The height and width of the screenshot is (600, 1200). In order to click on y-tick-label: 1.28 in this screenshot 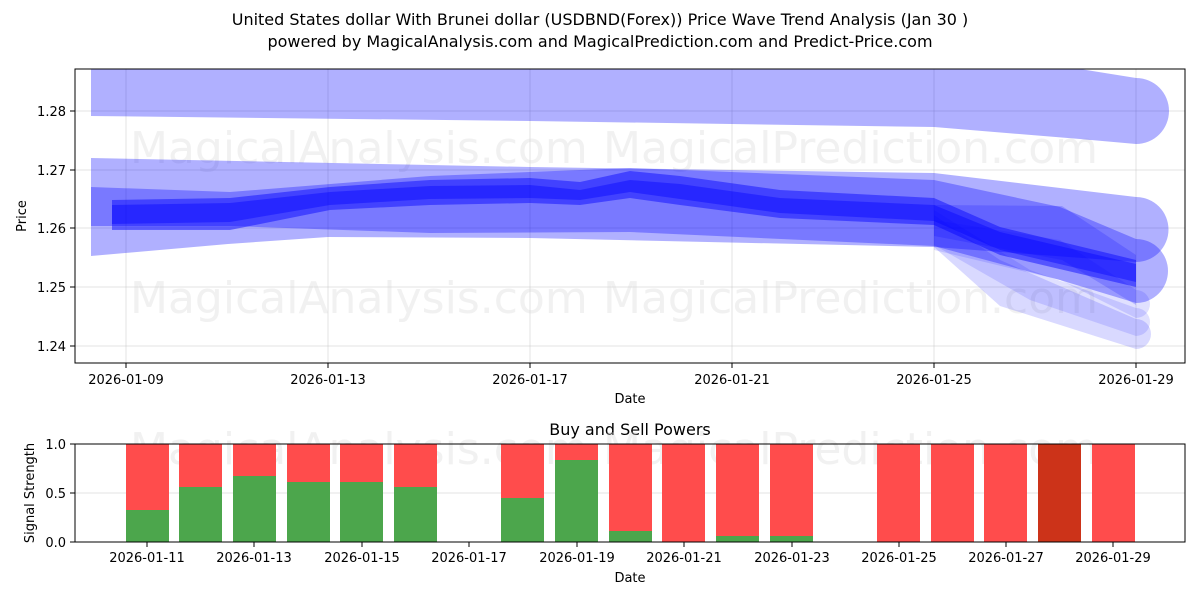, I will do `click(51, 112)`.